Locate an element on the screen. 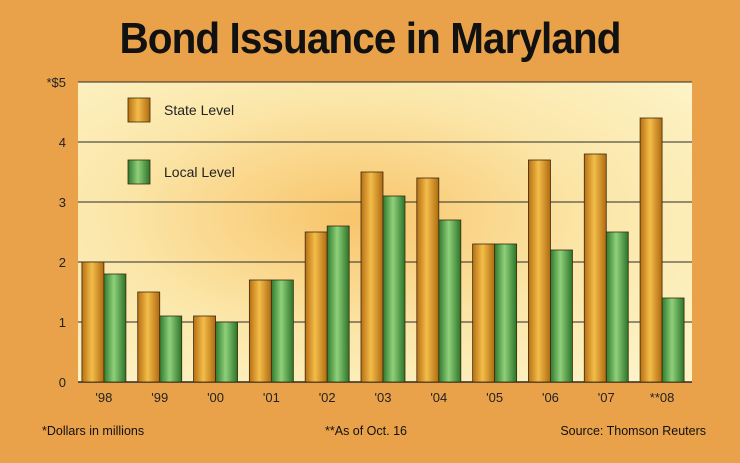 Image resolution: width=740 pixels, height=463 pixels. footnote-as-of: **As of Oct. 16 is located at coordinates (366, 431).